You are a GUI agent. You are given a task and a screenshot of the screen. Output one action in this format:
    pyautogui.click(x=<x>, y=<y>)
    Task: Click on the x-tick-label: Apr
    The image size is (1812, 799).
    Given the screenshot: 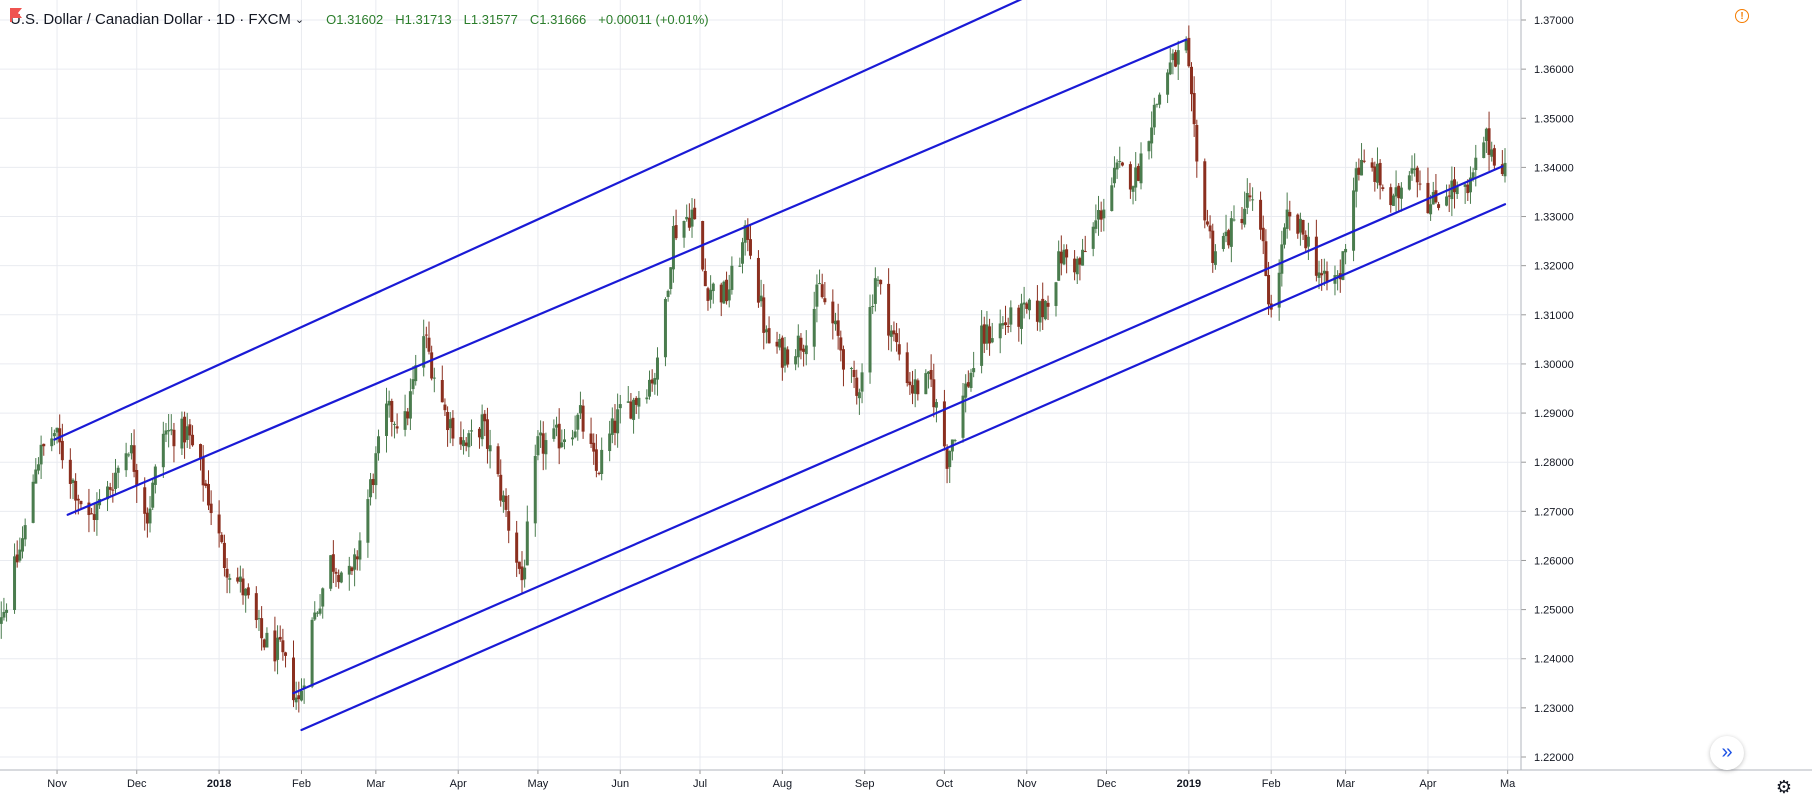 What is the action you would take?
    pyautogui.click(x=458, y=784)
    